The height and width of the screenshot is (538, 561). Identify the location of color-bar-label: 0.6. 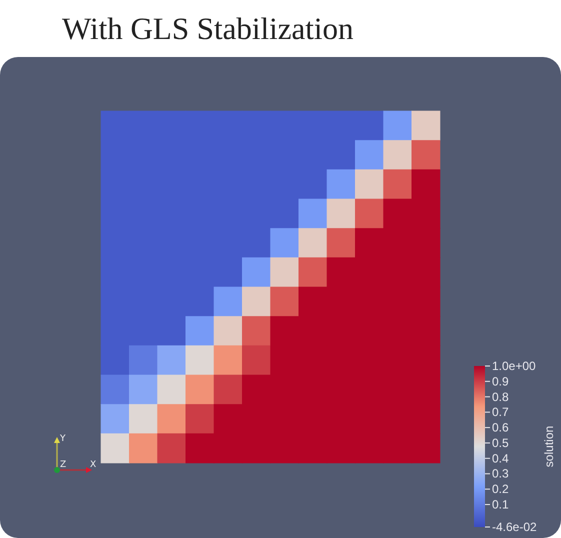
(501, 427).